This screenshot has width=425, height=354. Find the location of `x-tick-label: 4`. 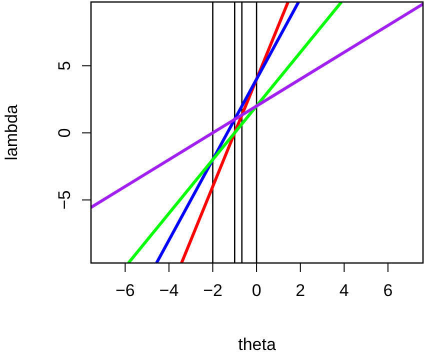

x-tick-label: 4 is located at coordinates (344, 290).